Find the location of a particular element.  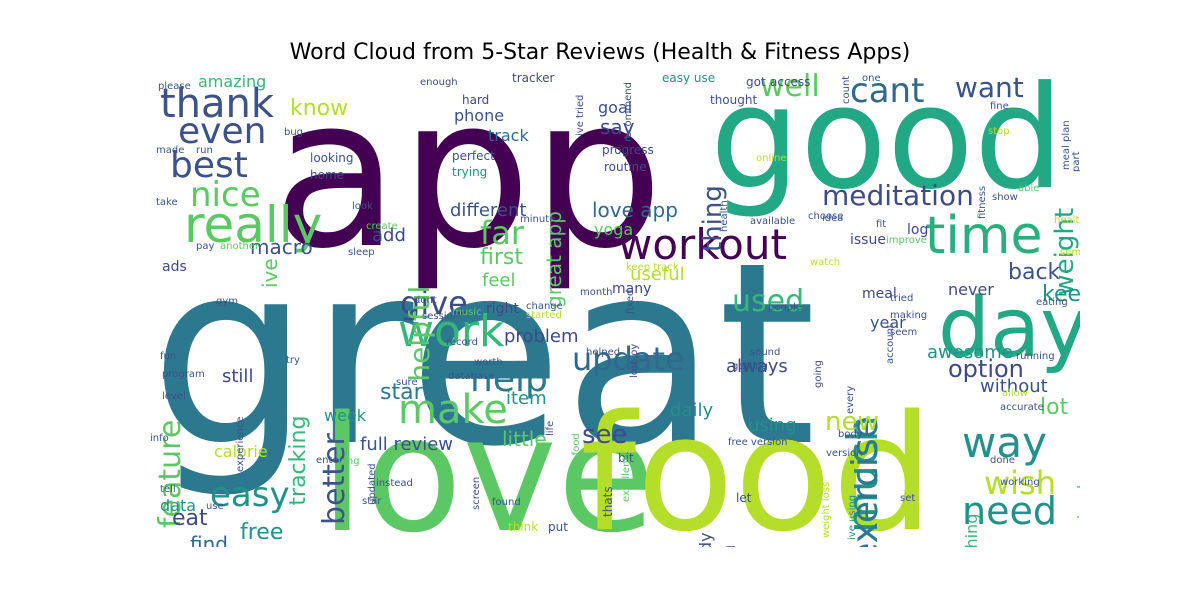

word-seem: seem is located at coordinates (904, 332).